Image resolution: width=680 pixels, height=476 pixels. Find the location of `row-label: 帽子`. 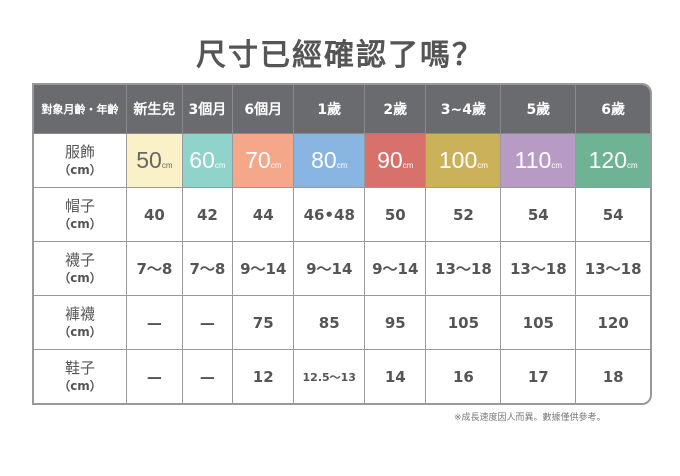

row-label: 帽子 is located at coordinates (79, 205).